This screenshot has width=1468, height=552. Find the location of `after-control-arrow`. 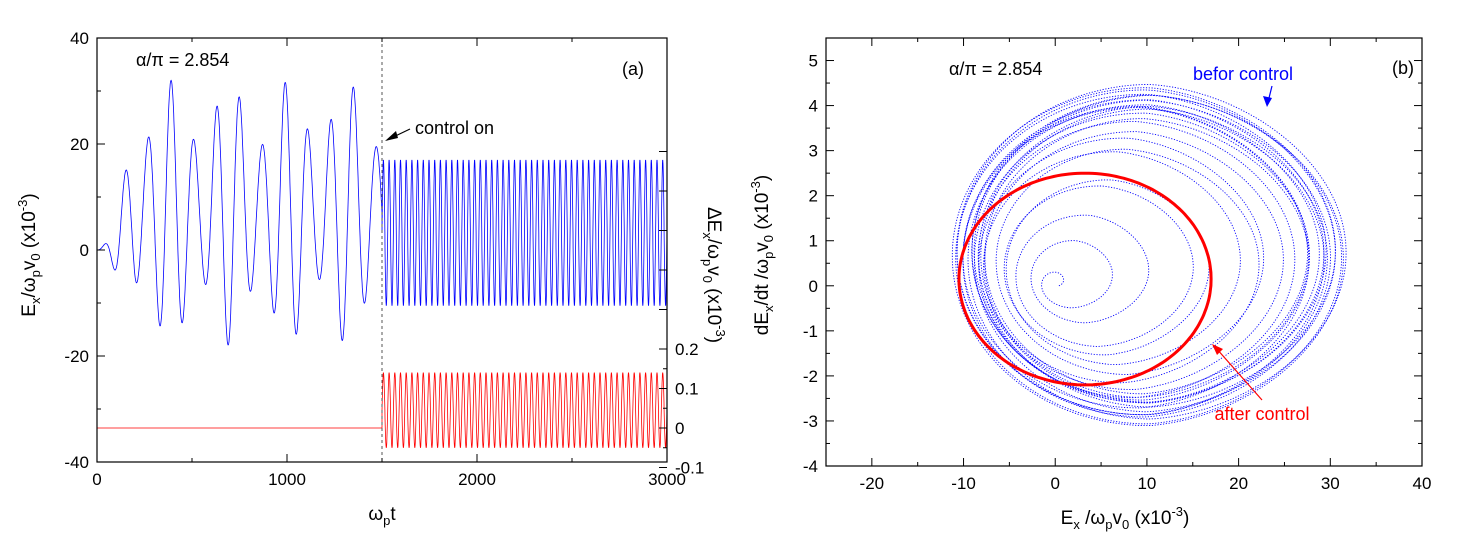

after-control-arrow is located at coordinates (1237, 372).